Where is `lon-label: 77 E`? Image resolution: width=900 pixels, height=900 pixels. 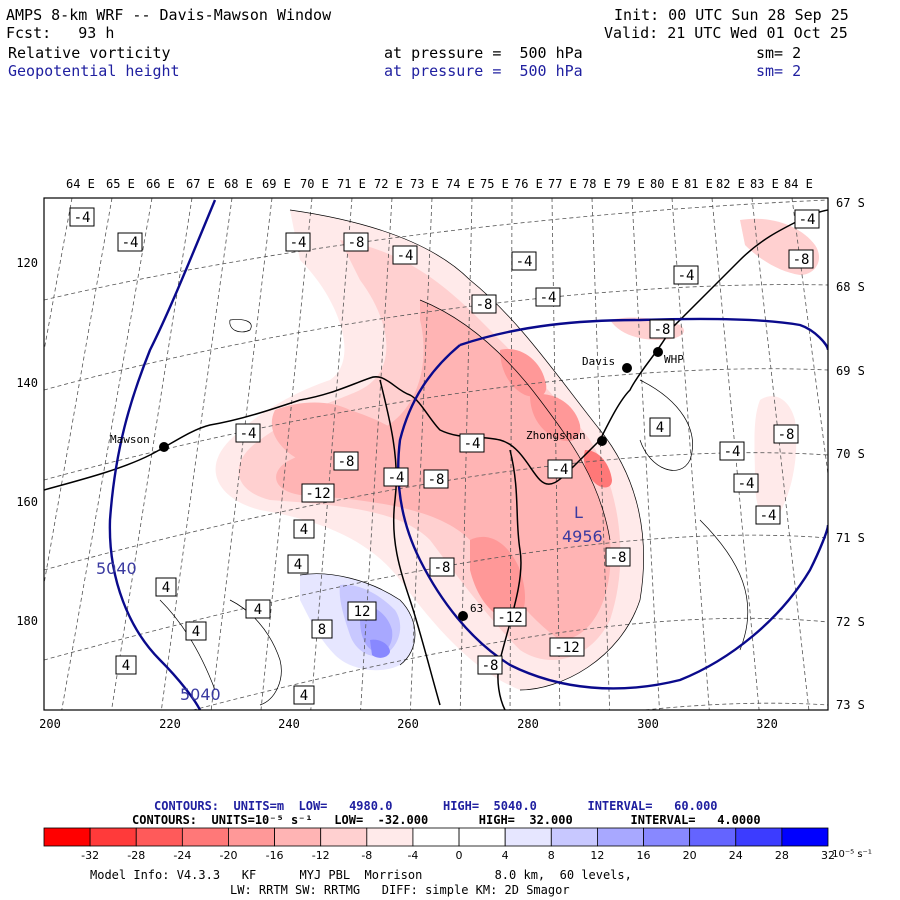
lon-label: 77 E is located at coordinates (562, 184).